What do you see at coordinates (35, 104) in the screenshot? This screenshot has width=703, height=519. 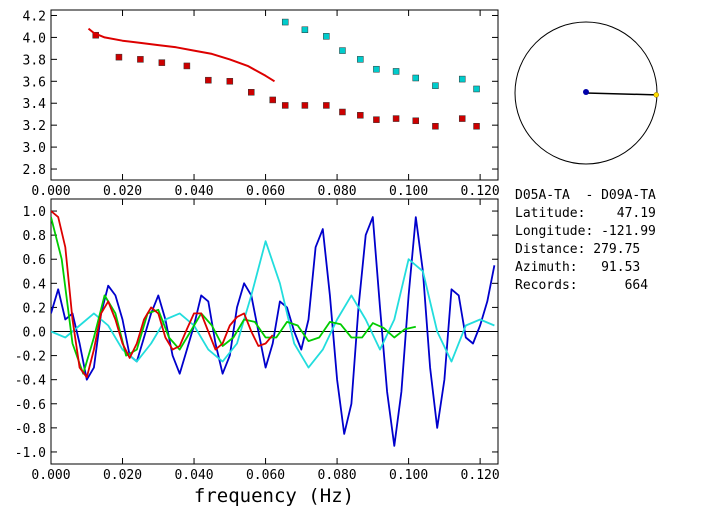 I see `y-tick-label: 3.4` at bounding box center [35, 104].